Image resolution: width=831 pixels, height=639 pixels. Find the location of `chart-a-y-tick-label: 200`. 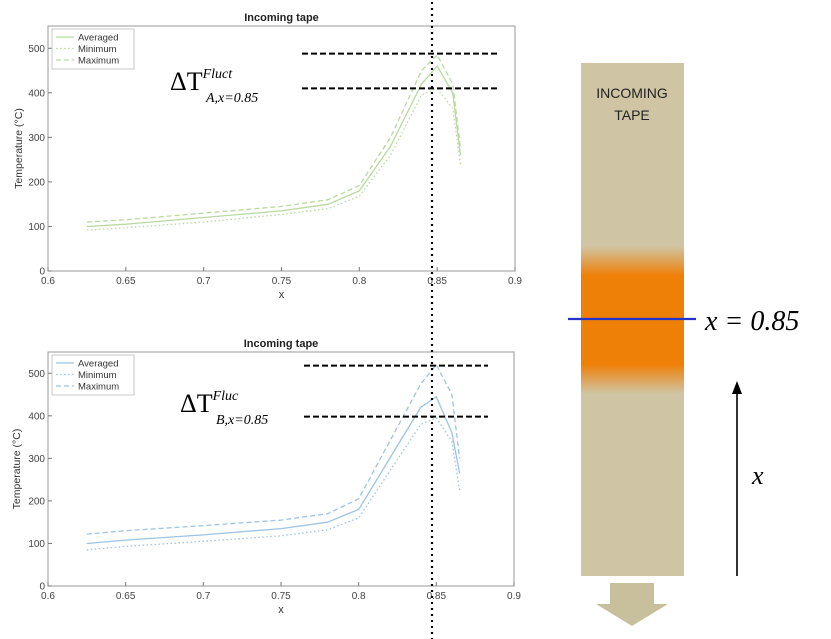

chart-a-y-tick-label: 200 is located at coordinates (36, 182).